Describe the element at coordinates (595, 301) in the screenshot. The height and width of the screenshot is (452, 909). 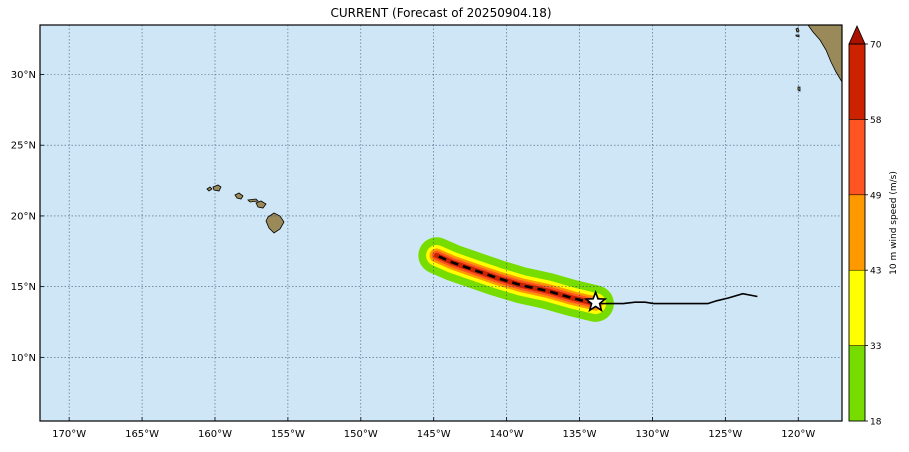
I see `storm-position-star-icon` at that location.